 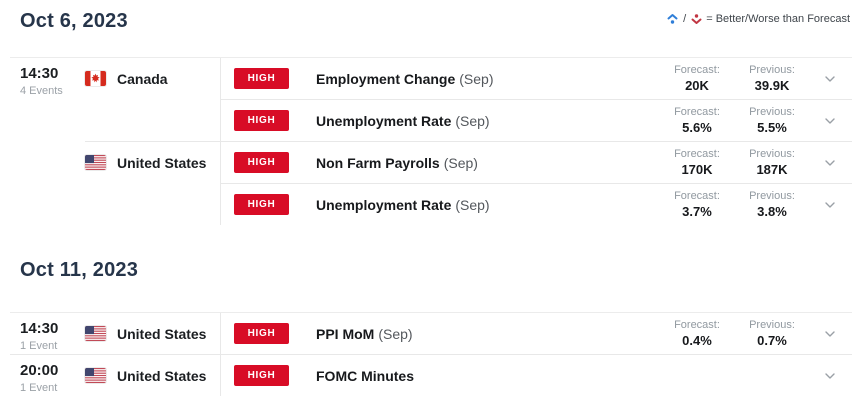 I want to click on legend: / = Better/Worse than Forecast, so click(x=758, y=19).